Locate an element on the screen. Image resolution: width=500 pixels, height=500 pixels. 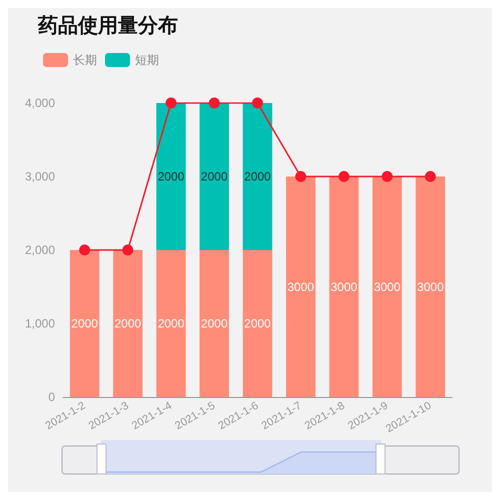
legend-label: 短期 is located at coordinates (147, 60).